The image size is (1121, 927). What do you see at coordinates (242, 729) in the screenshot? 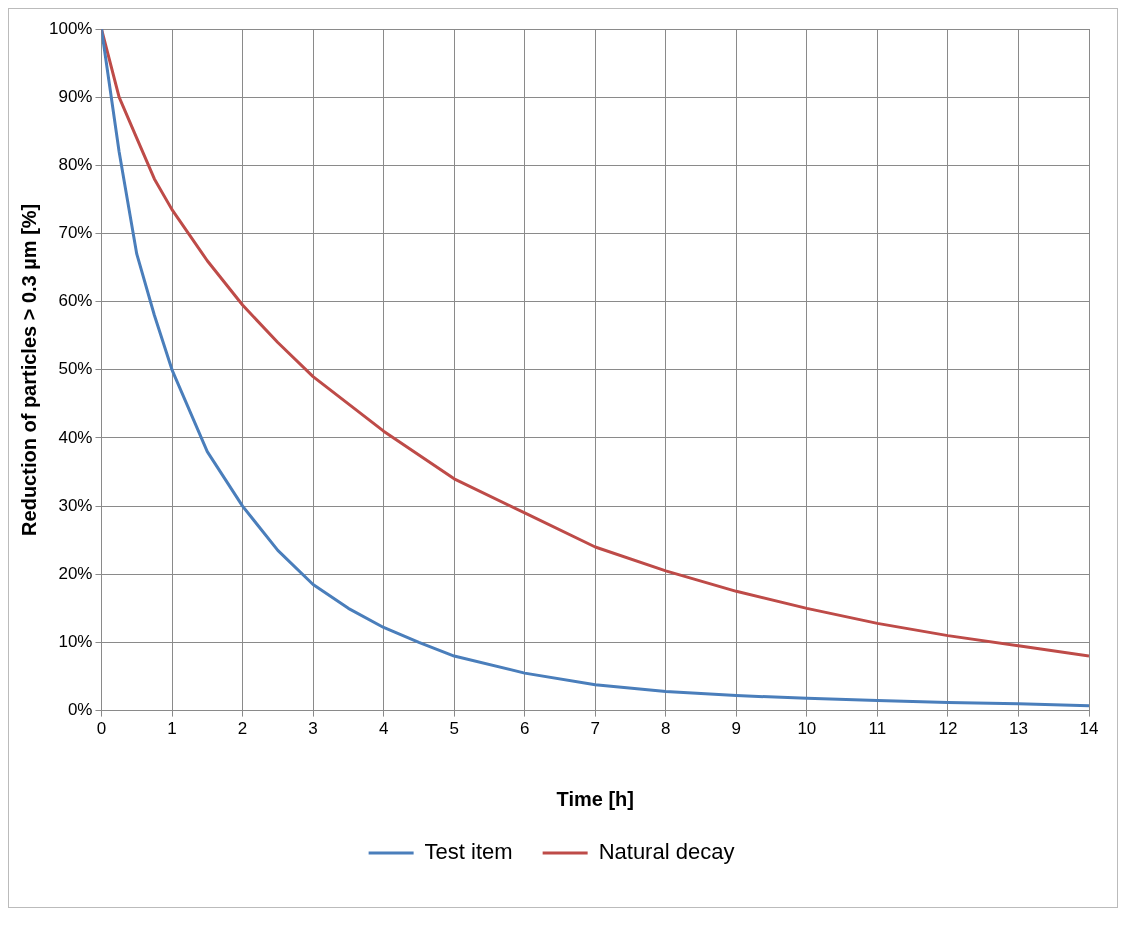
I see `x-tick-label: 2` at bounding box center [242, 729].